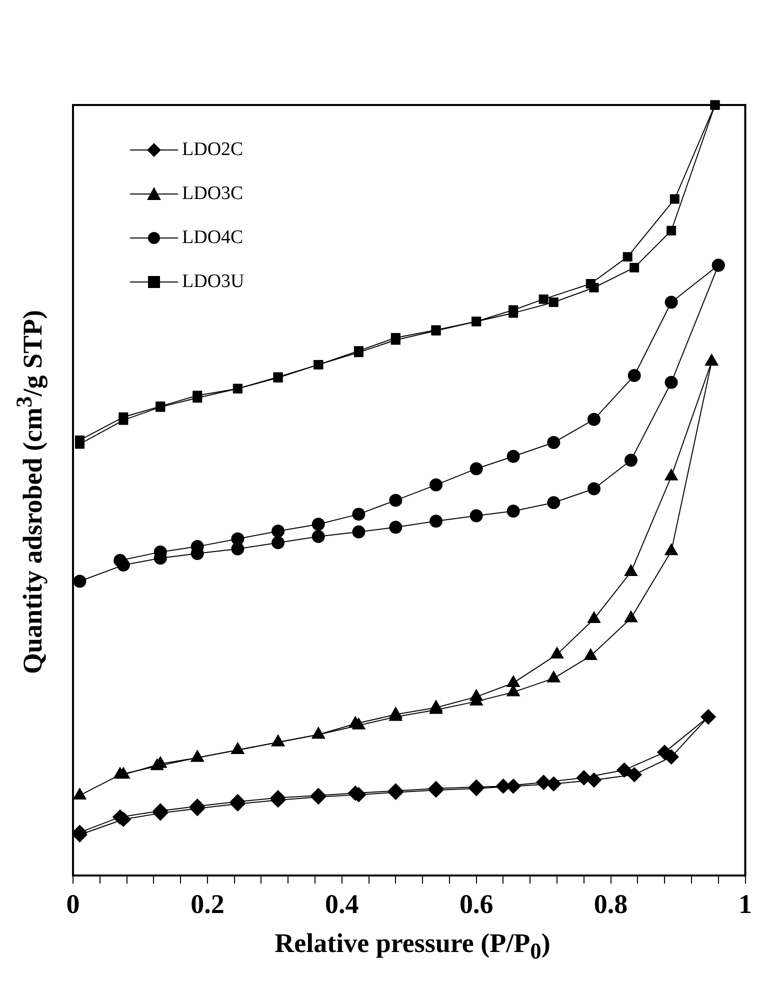  What do you see at coordinates (342, 903) in the screenshot?
I see `x-tick-label: 0.4` at bounding box center [342, 903].